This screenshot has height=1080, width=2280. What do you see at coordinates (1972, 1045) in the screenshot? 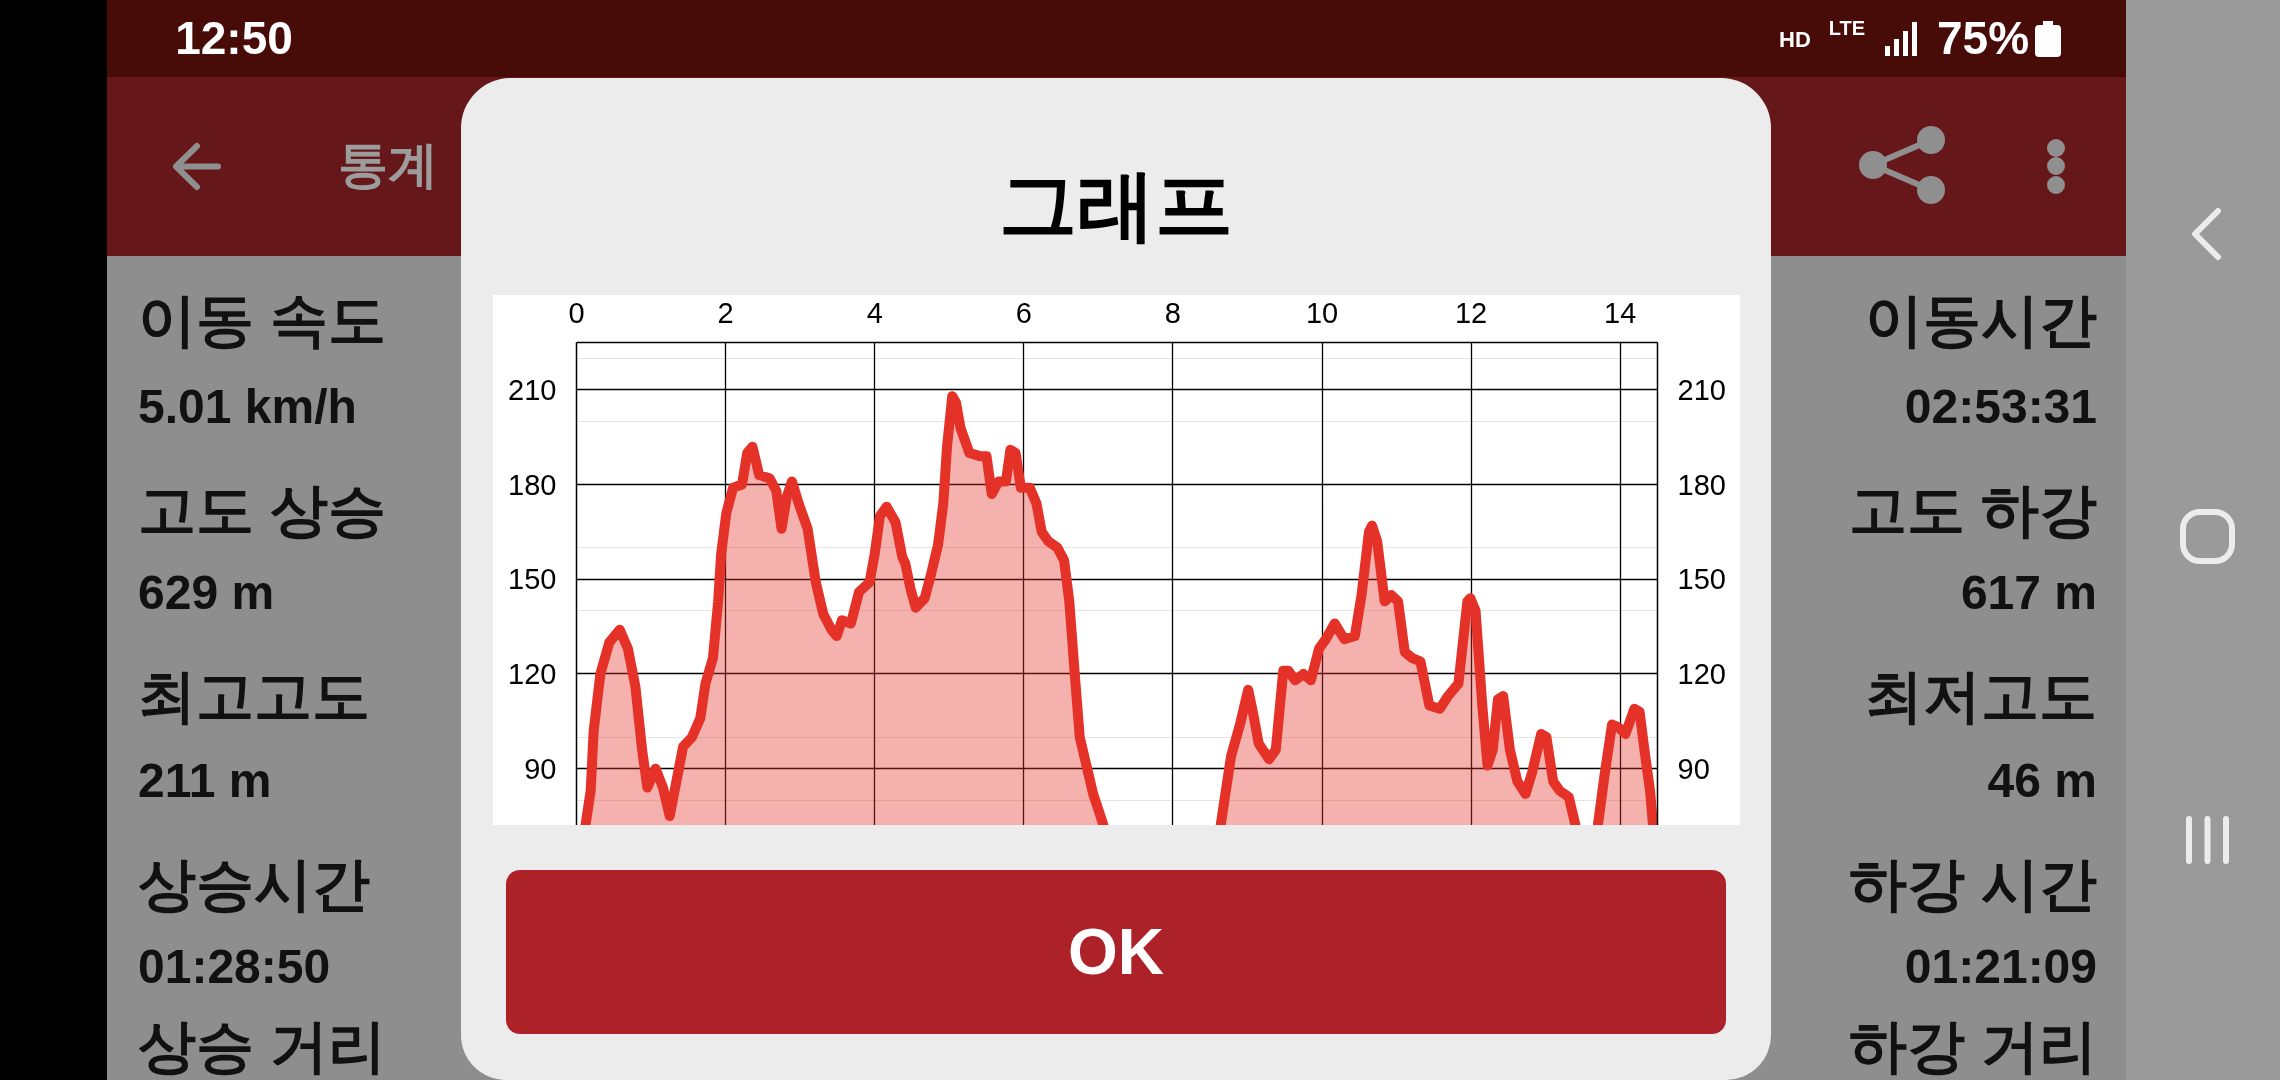
I see `text: 하강 거리` at bounding box center [1972, 1045].